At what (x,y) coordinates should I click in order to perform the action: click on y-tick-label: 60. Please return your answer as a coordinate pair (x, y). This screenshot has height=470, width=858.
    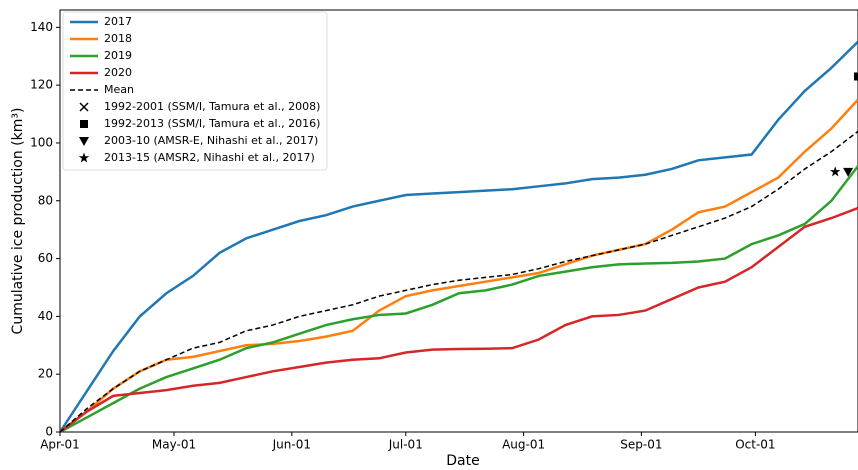
    Looking at the image, I should click on (45, 258).